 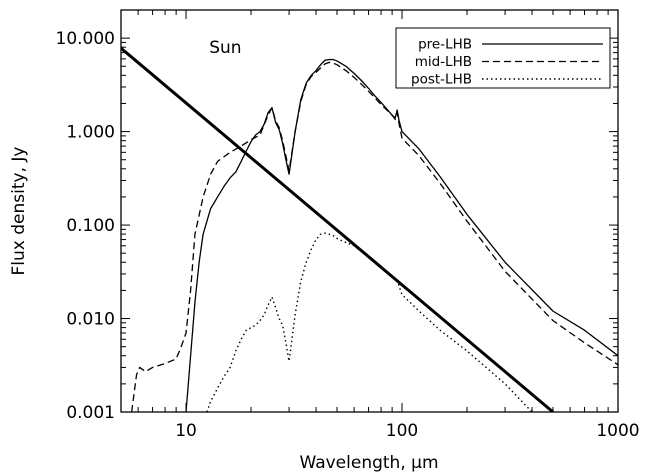 What do you see at coordinates (445, 45) in the screenshot?
I see `legend-label: pre-LHB` at bounding box center [445, 45].